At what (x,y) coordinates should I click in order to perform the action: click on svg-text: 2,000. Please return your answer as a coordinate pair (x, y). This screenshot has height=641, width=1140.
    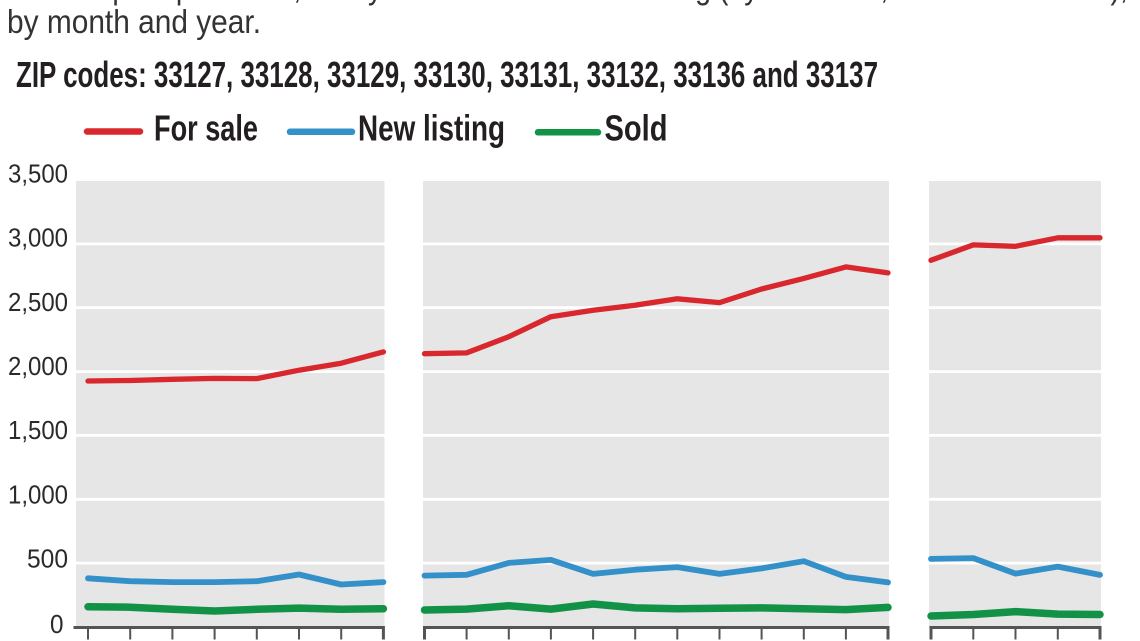
    Looking at the image, I should click on (38, 366).